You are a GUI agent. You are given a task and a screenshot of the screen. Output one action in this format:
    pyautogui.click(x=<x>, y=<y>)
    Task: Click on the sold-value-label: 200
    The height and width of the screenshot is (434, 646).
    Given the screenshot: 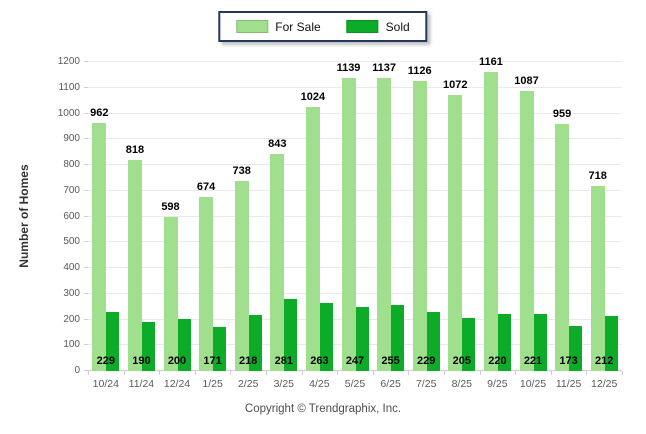 What is the action you would take?
    pyautogui.click(x=177, y=361)
    